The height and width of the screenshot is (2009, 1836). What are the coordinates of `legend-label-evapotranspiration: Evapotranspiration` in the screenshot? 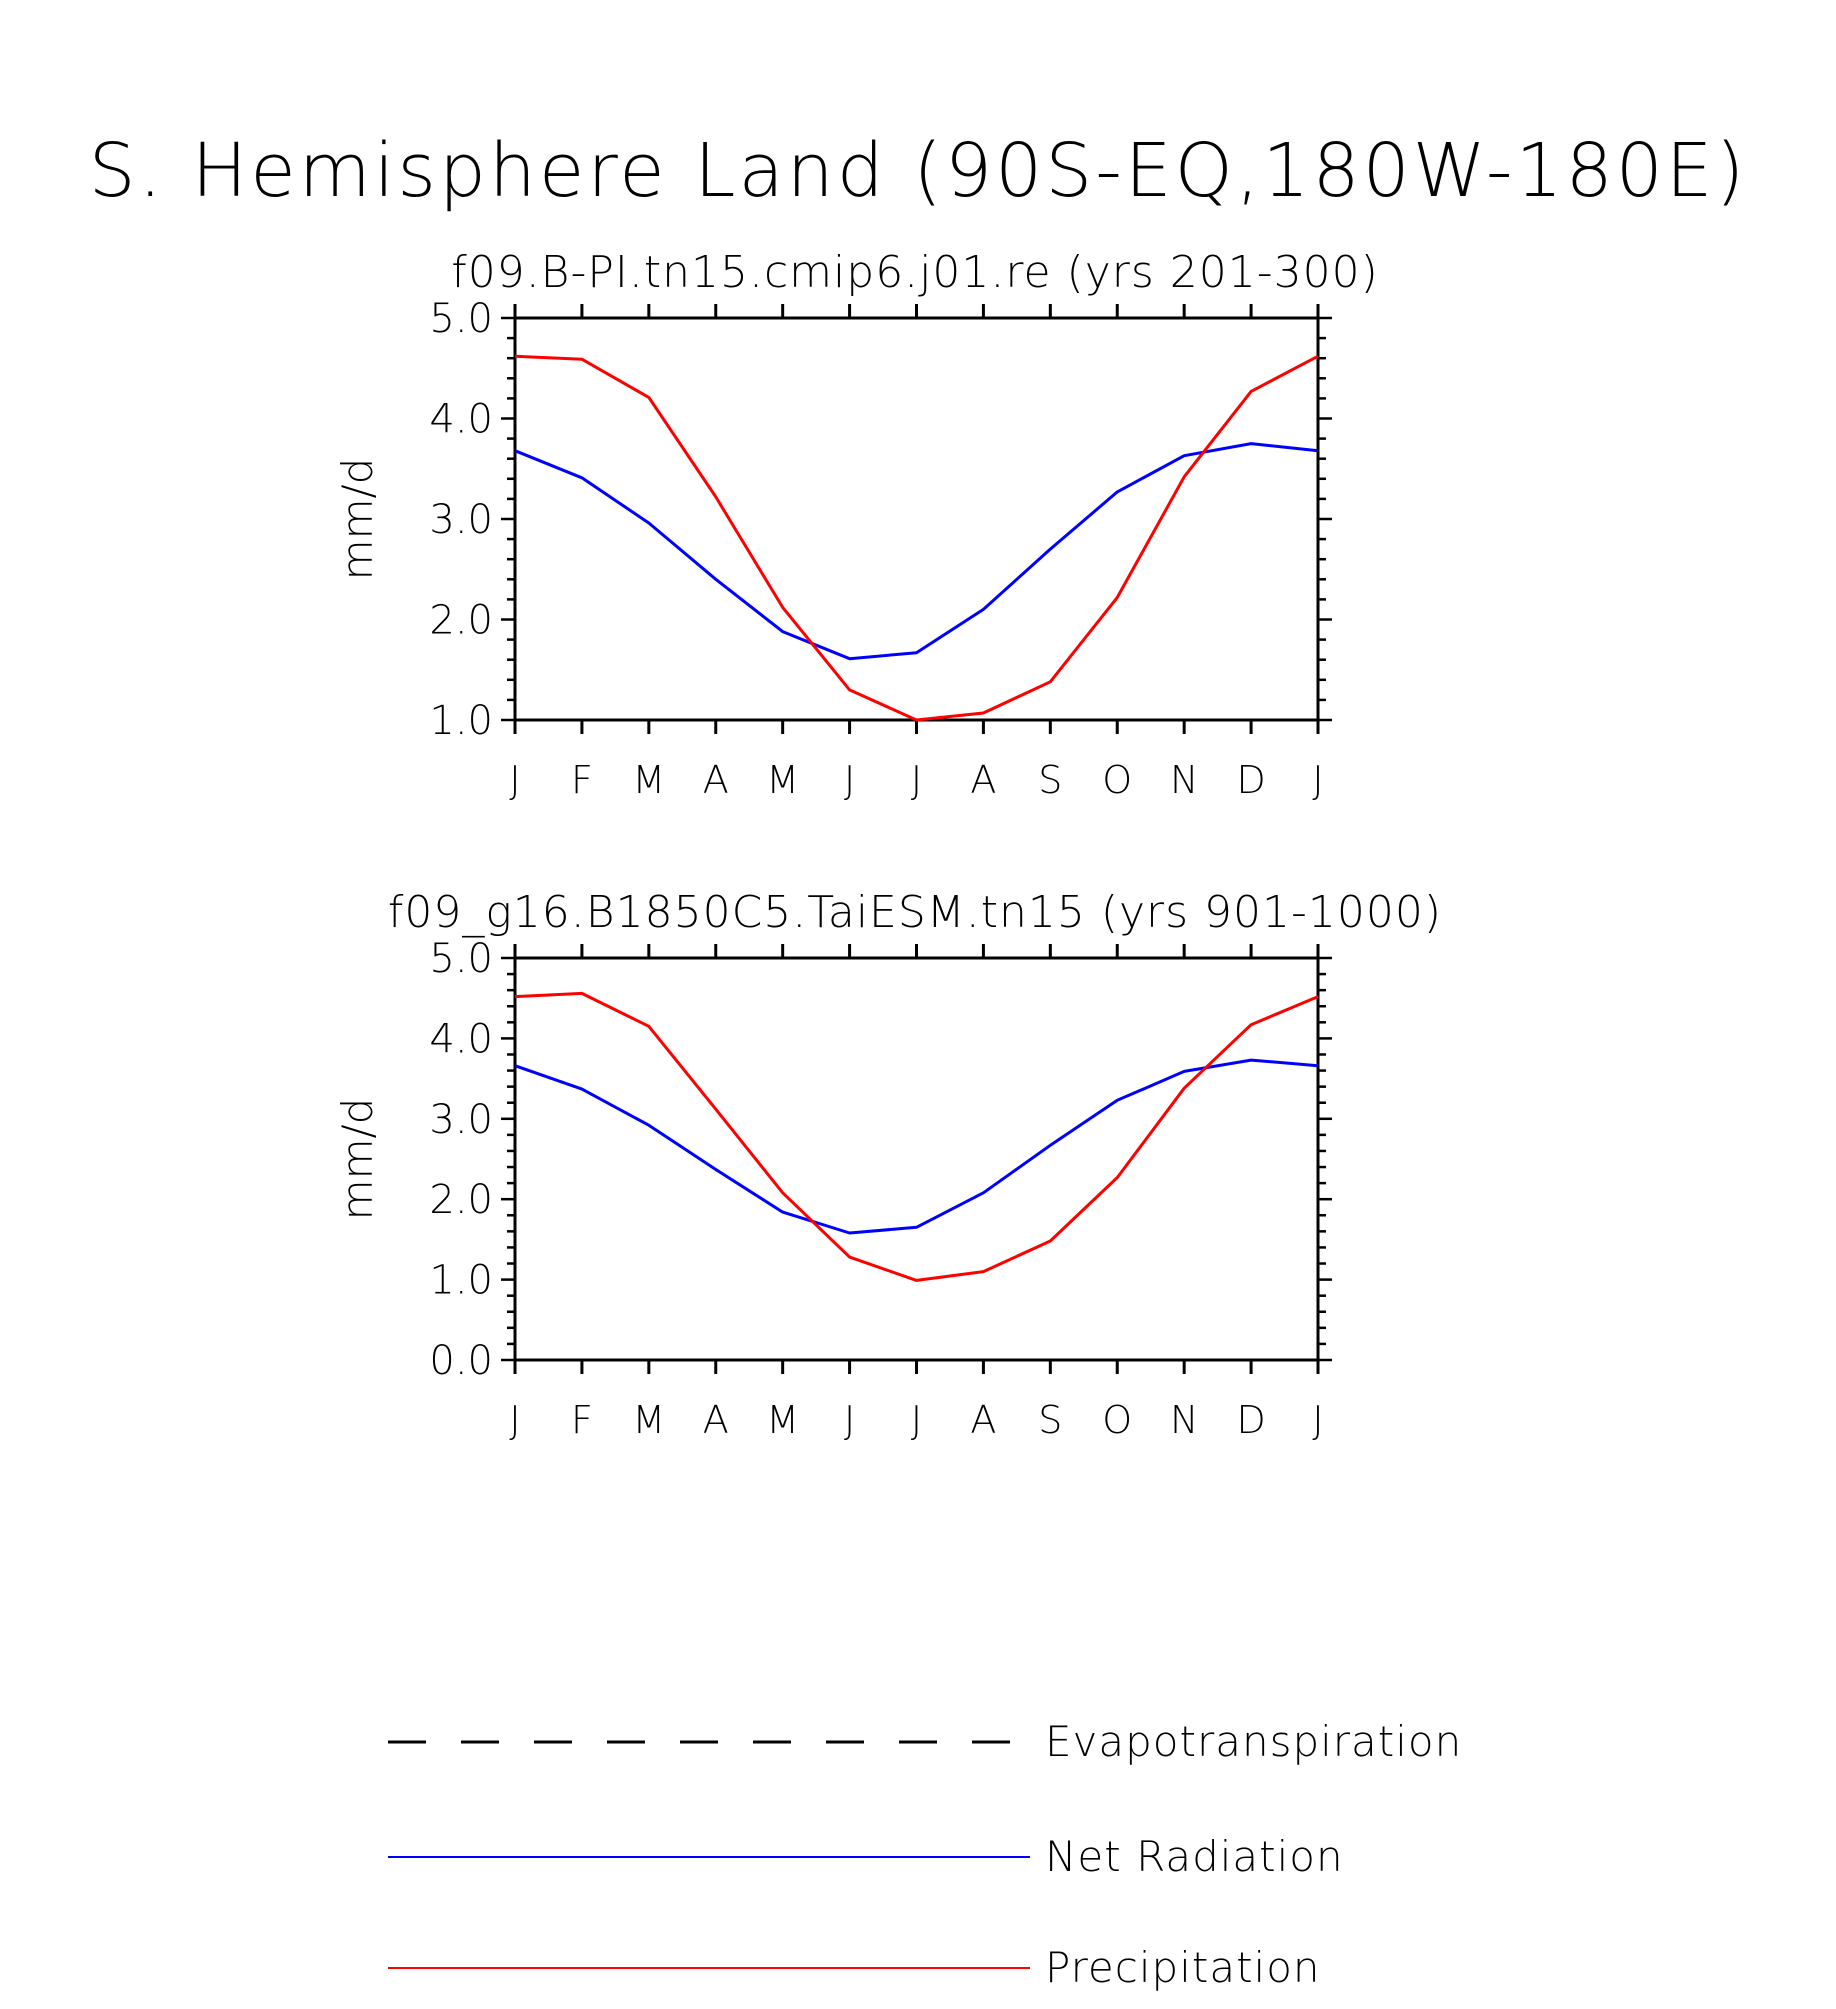 It's located at (1253, 1741).